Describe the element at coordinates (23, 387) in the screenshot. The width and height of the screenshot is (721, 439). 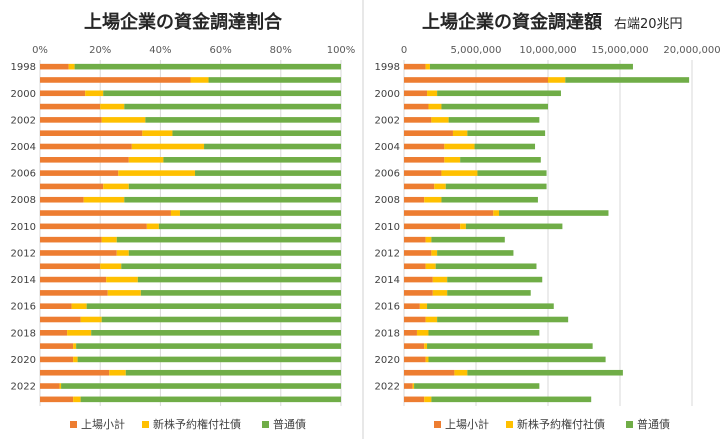
I see `y-tick-label: 2022` at that location.